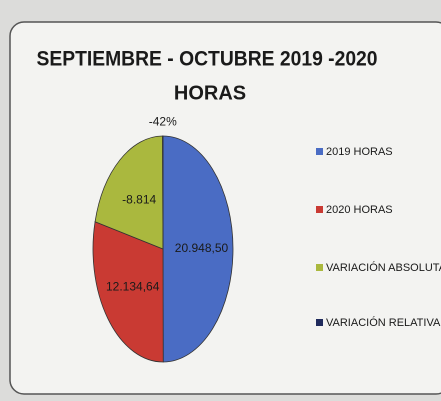 This screenshot has width=441, height=401. Describe the element at coordinates (383, 267) in the screenshot. I see `legend-label: VARIACIÓN ABSOLUTA` at that location.